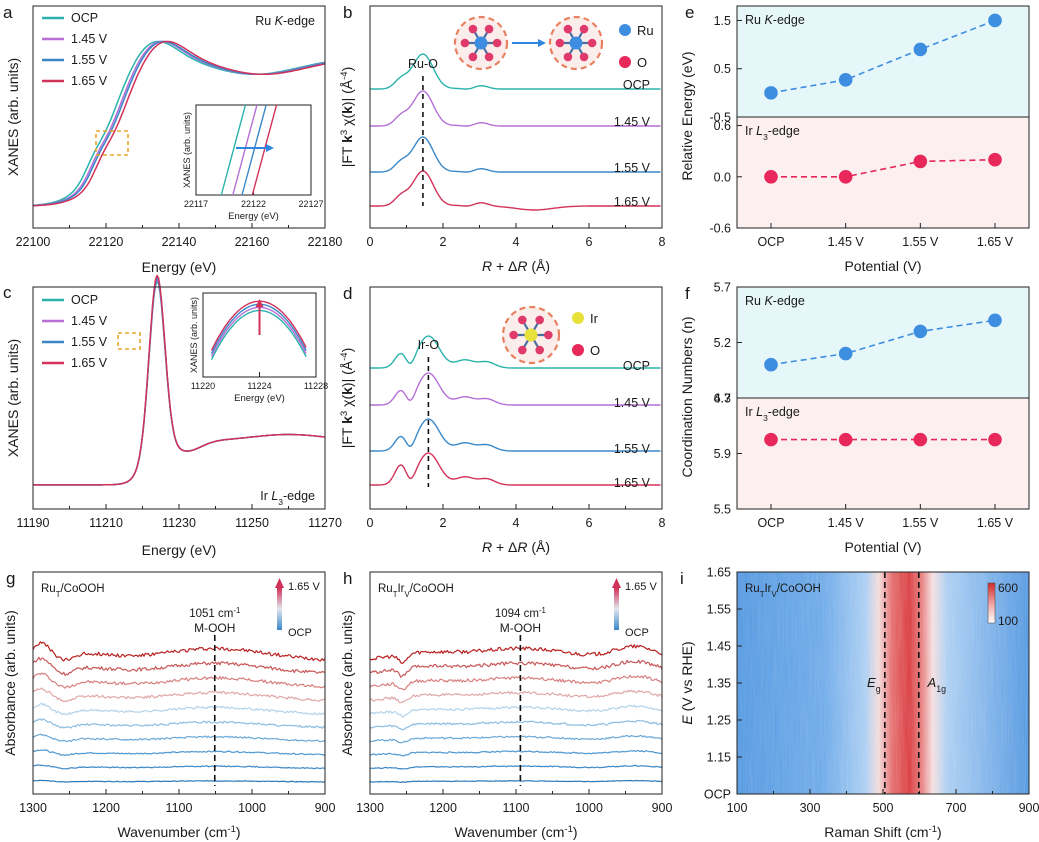 The image size is (1039, 842). What do you see at coordinates (106, 523) in the screenshot?
I see `x-tick-label: 11210` at bounding box center [106, 523].